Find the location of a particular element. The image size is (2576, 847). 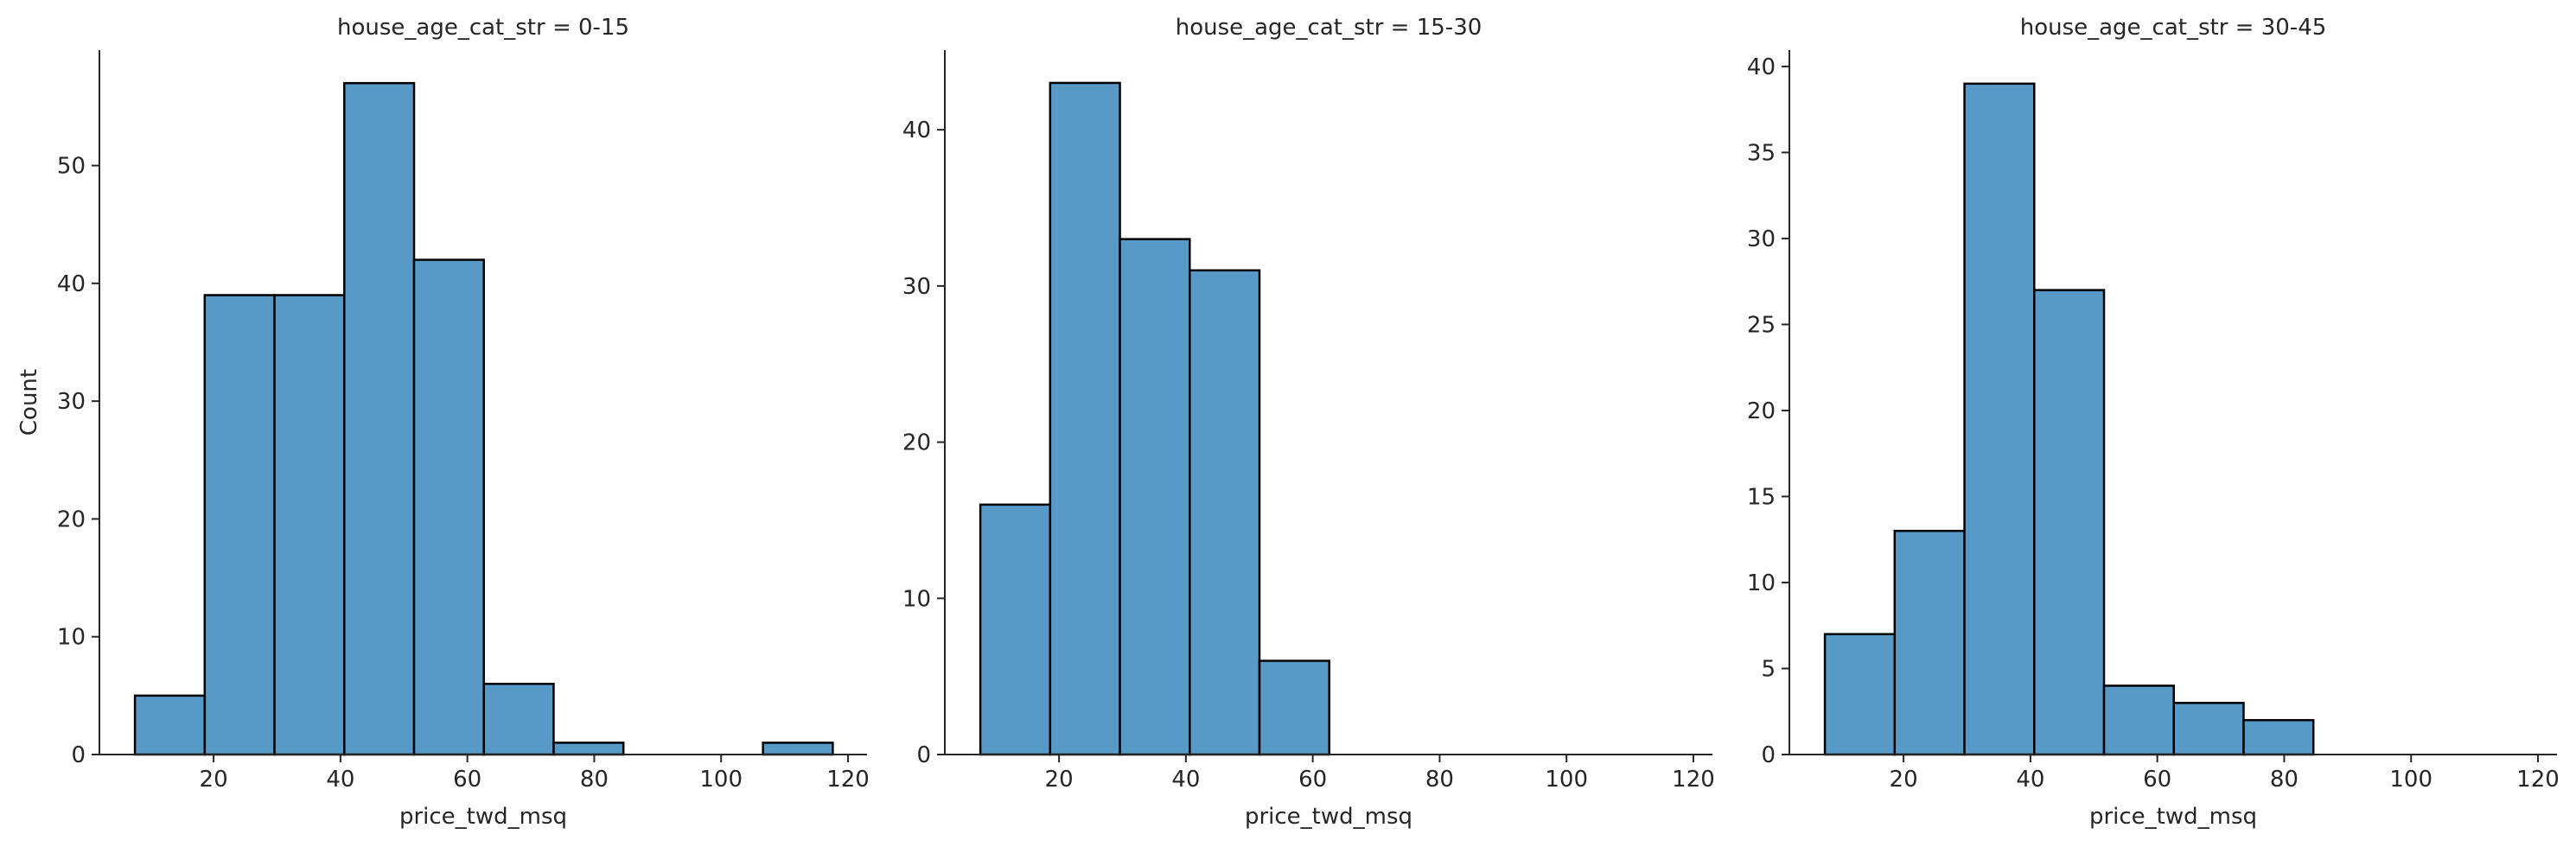

y-tick-label: 50 is located at coordinates (71, 167).